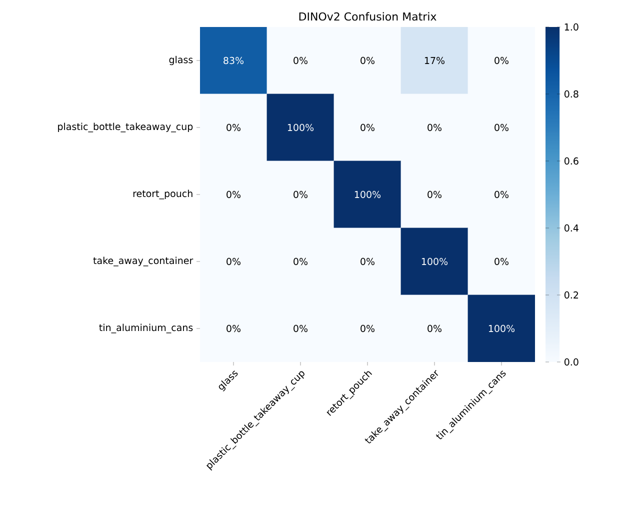 The width and height of the screenshot is (626, 507). I want to click on color-bar-label: 0.4, so click(571, 228).